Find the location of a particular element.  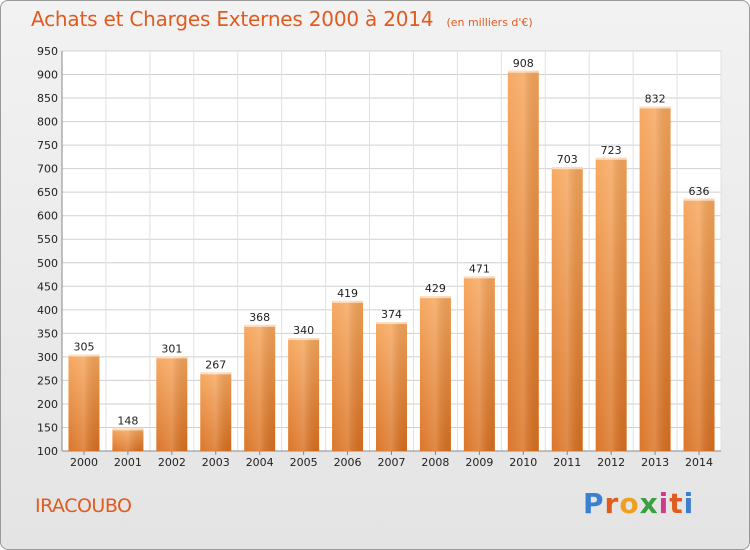

value-label: 832 is located at coordinates (655, 99).